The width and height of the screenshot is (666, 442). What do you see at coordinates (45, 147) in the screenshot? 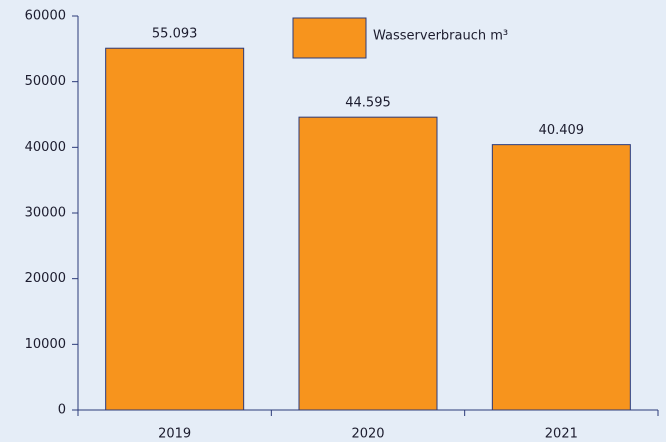
I see `y-tick-label: 40000` at bounding box center [45, 147].